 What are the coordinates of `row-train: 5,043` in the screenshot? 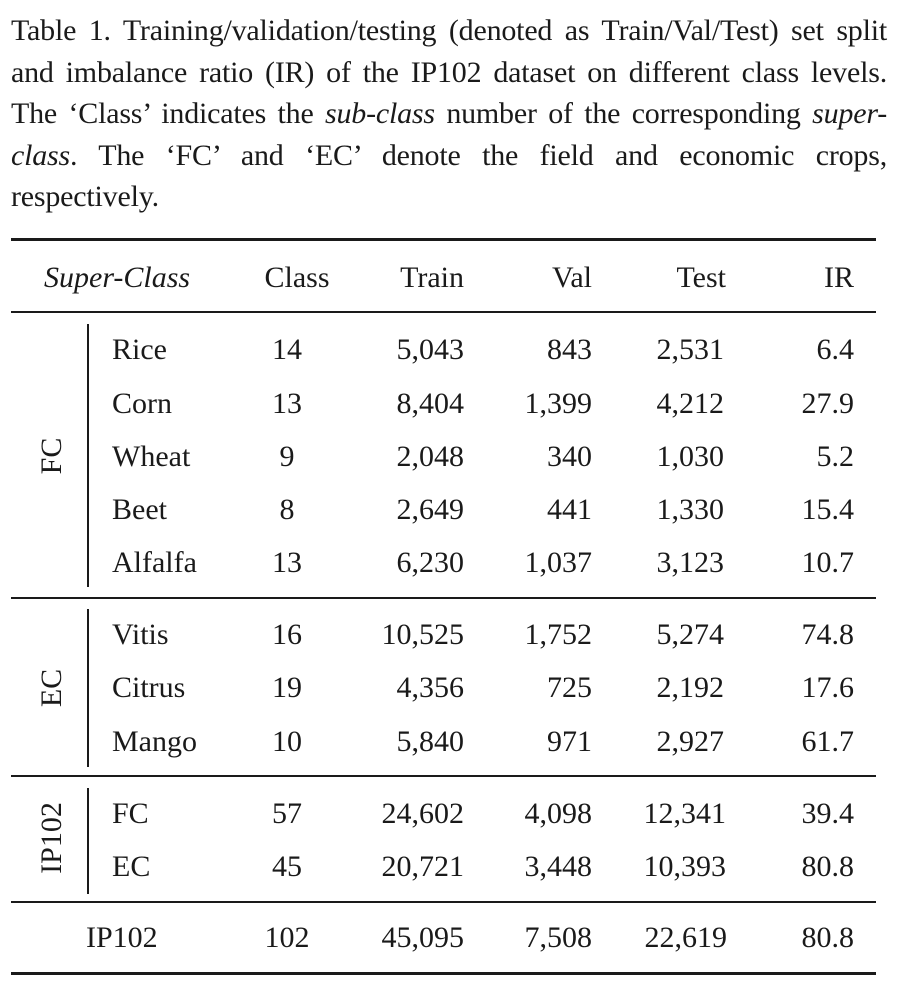 It's located at (430, 349).